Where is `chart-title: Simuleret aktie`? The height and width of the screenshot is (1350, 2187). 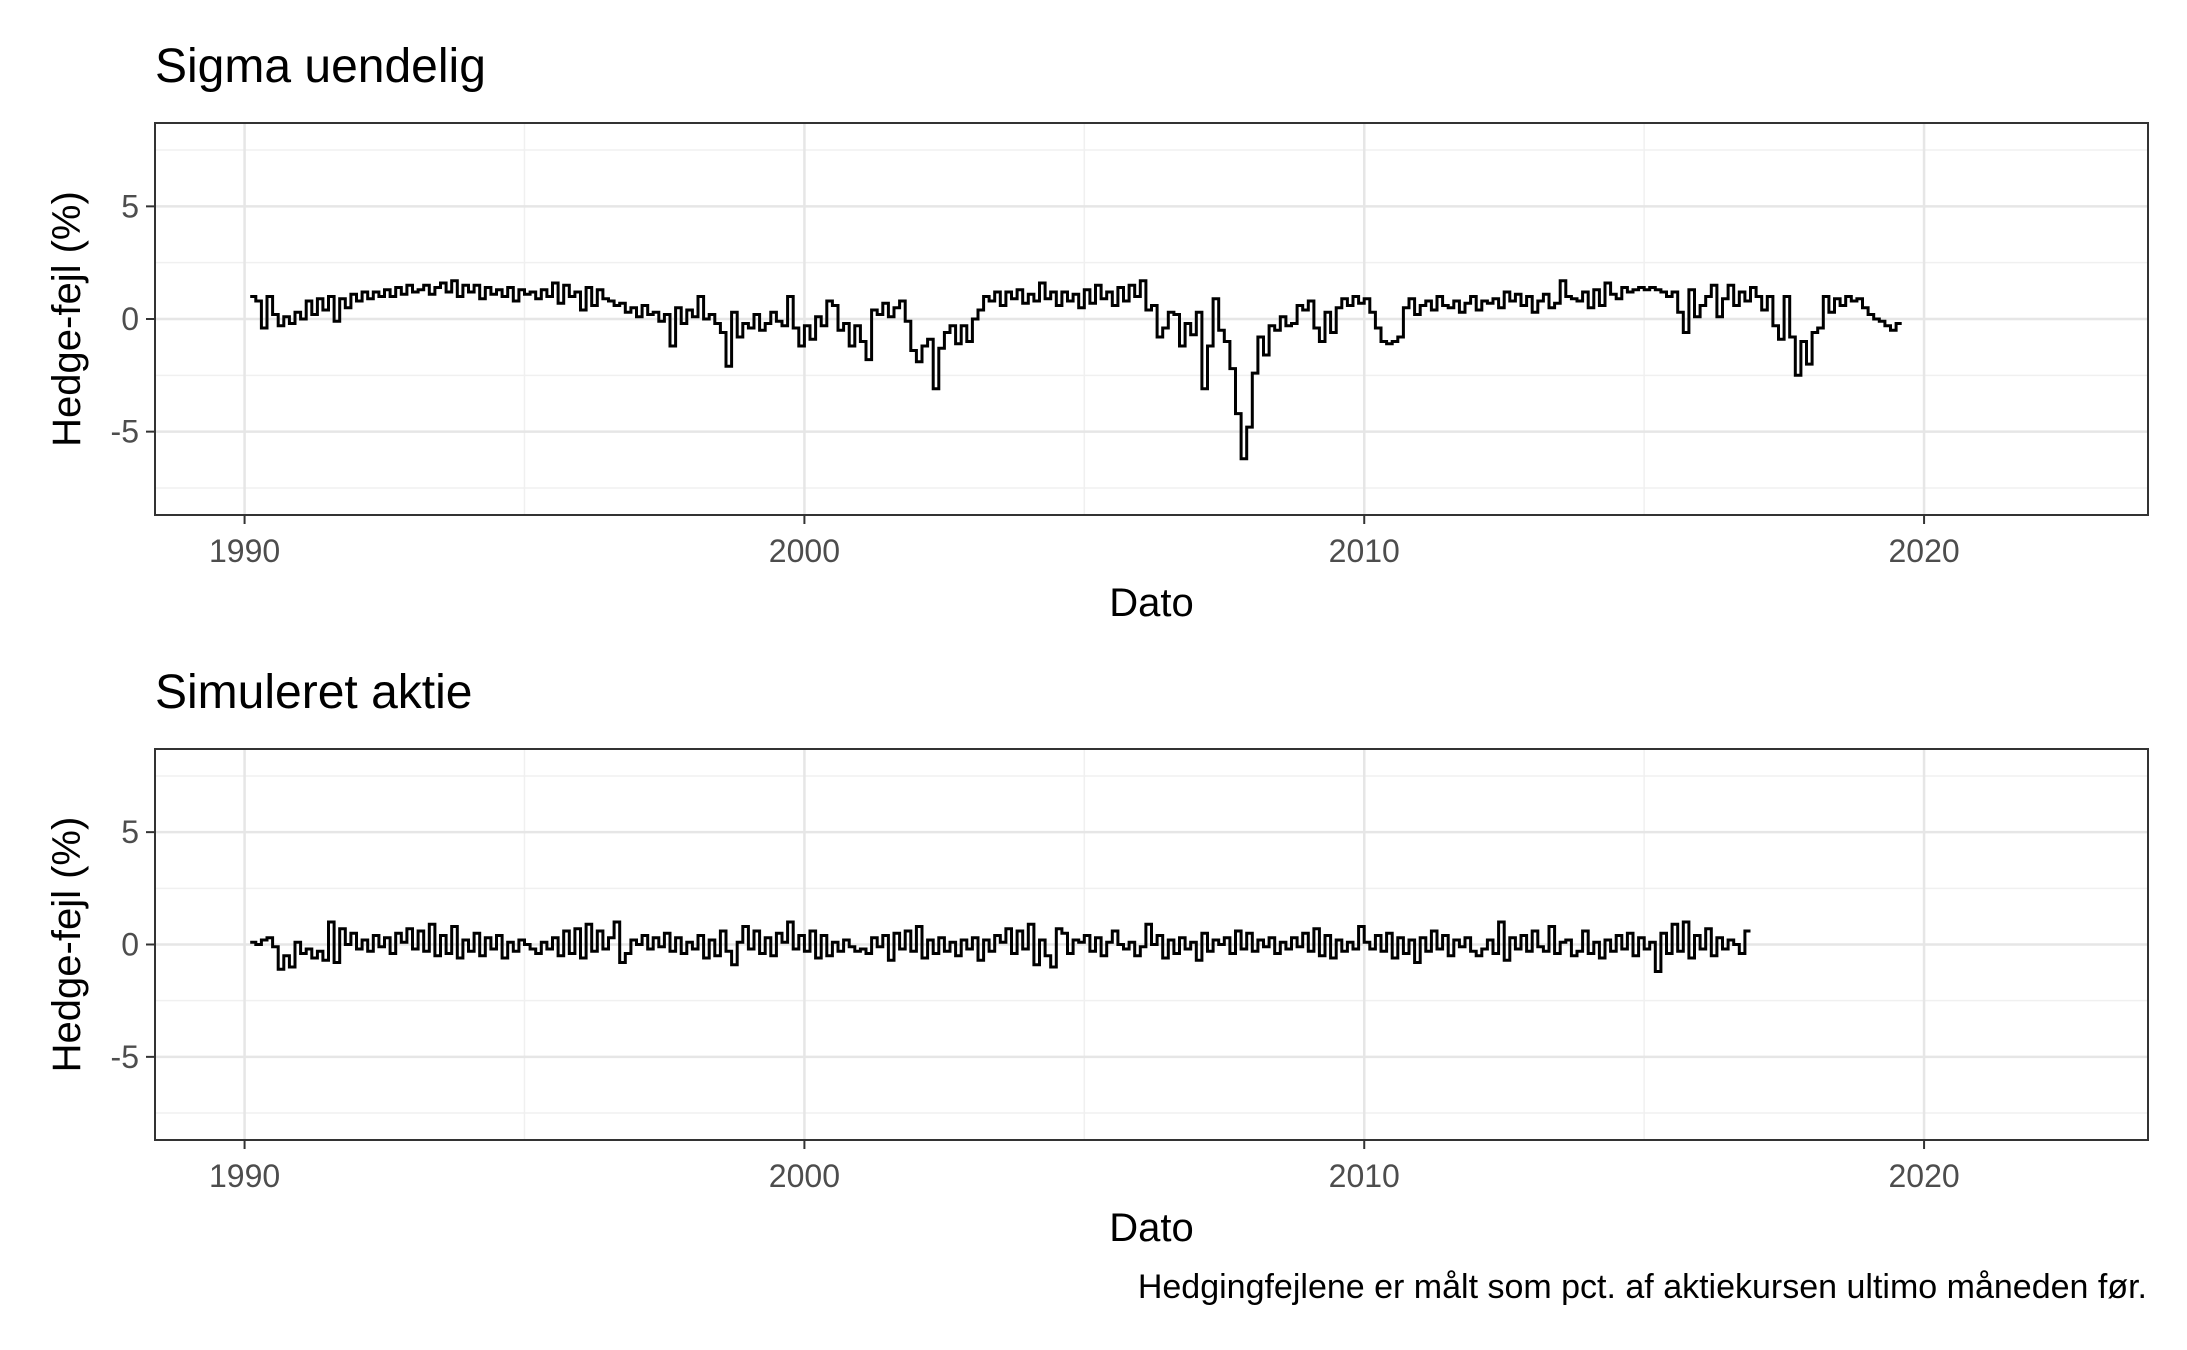 chart-title: Simuleret aktie is located at coordinates (313, 692).